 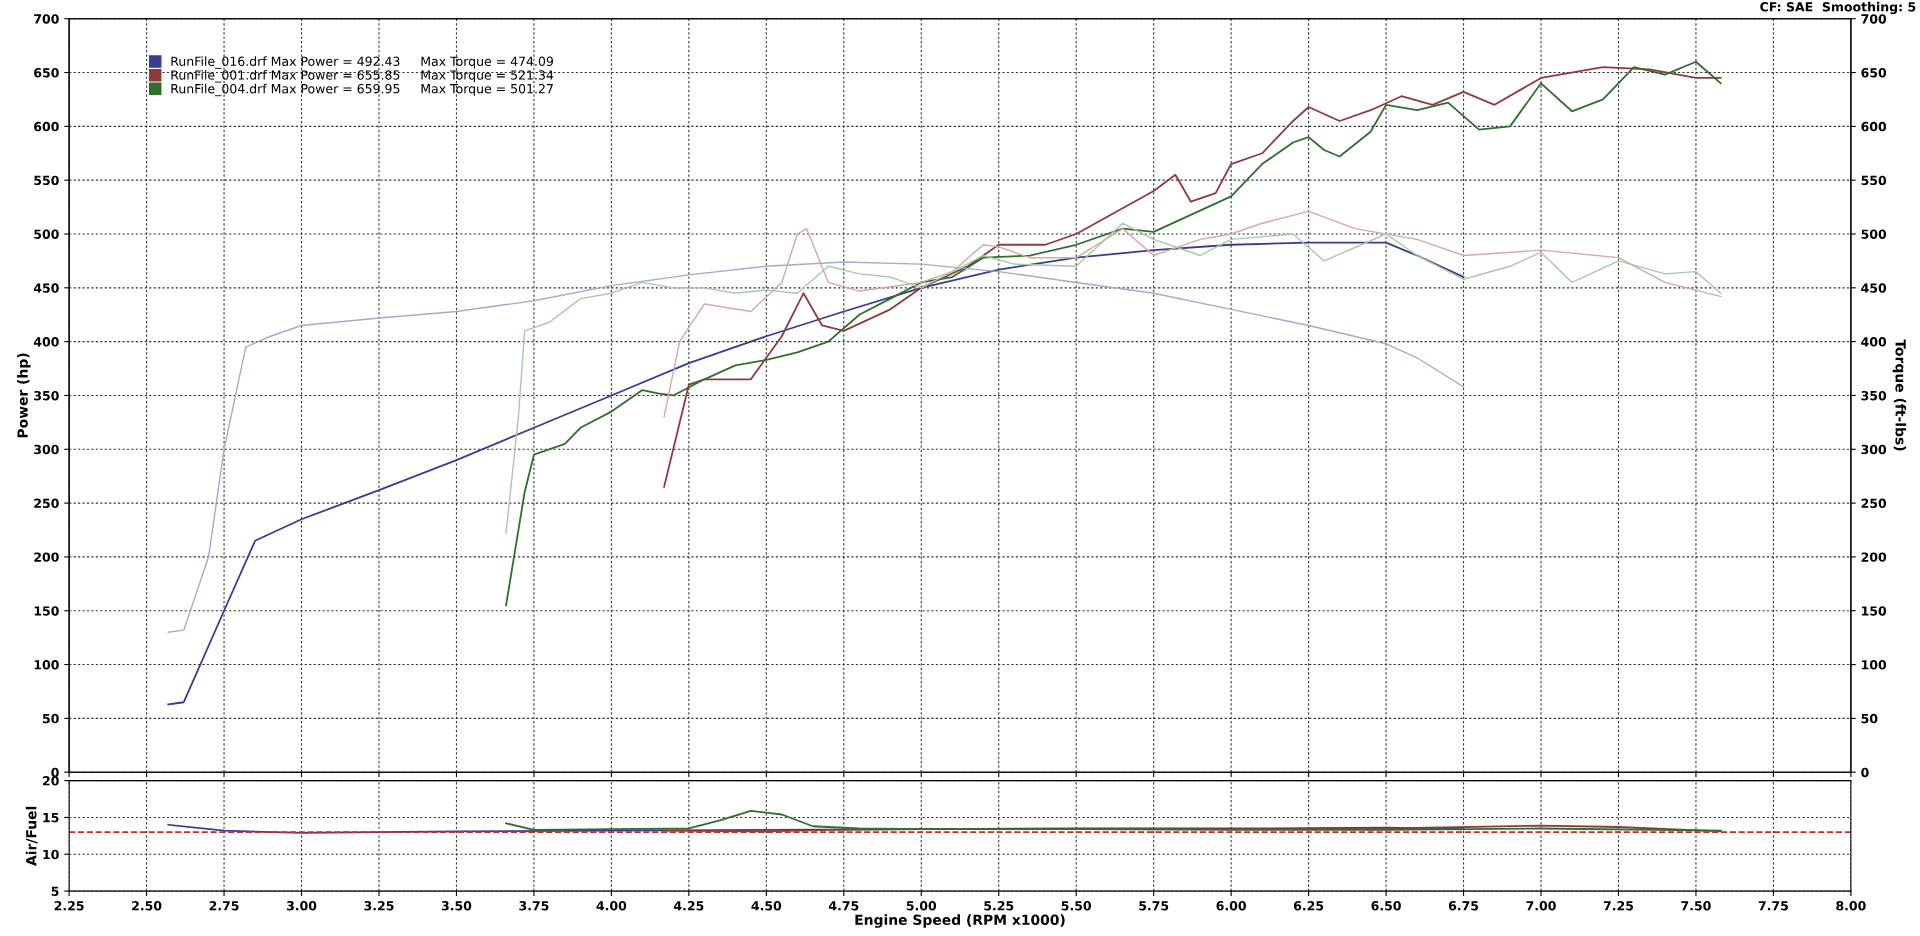 I want to click on x-tick-label: 7.25, so click(x=1618, y=906).